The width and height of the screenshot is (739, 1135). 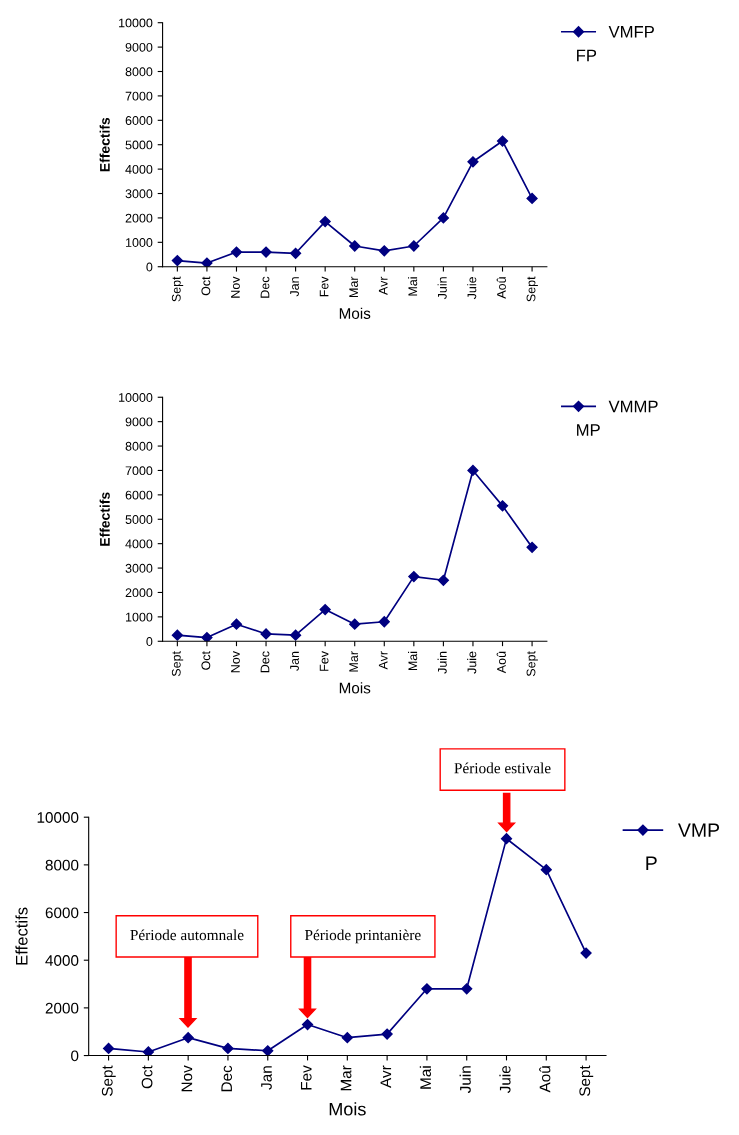 I want to click on legend-label: VMMP, so click(x=633, y=406).